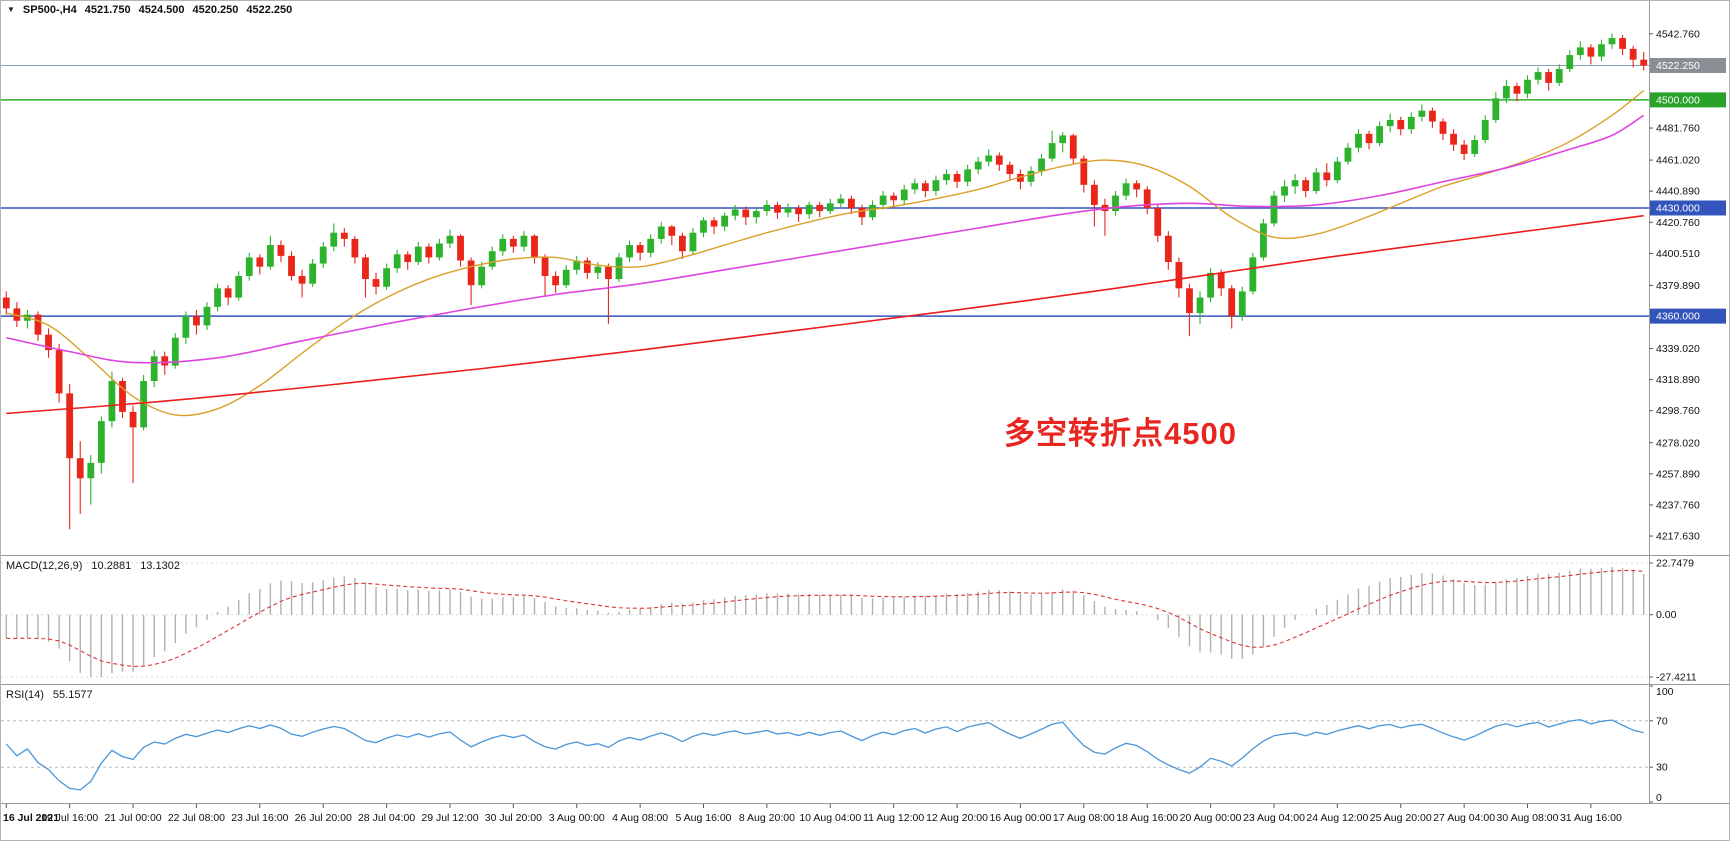  Describe the element at coordinates (1678, 208) in the screenshot. I see `svg-text: 4430.000` at that location.